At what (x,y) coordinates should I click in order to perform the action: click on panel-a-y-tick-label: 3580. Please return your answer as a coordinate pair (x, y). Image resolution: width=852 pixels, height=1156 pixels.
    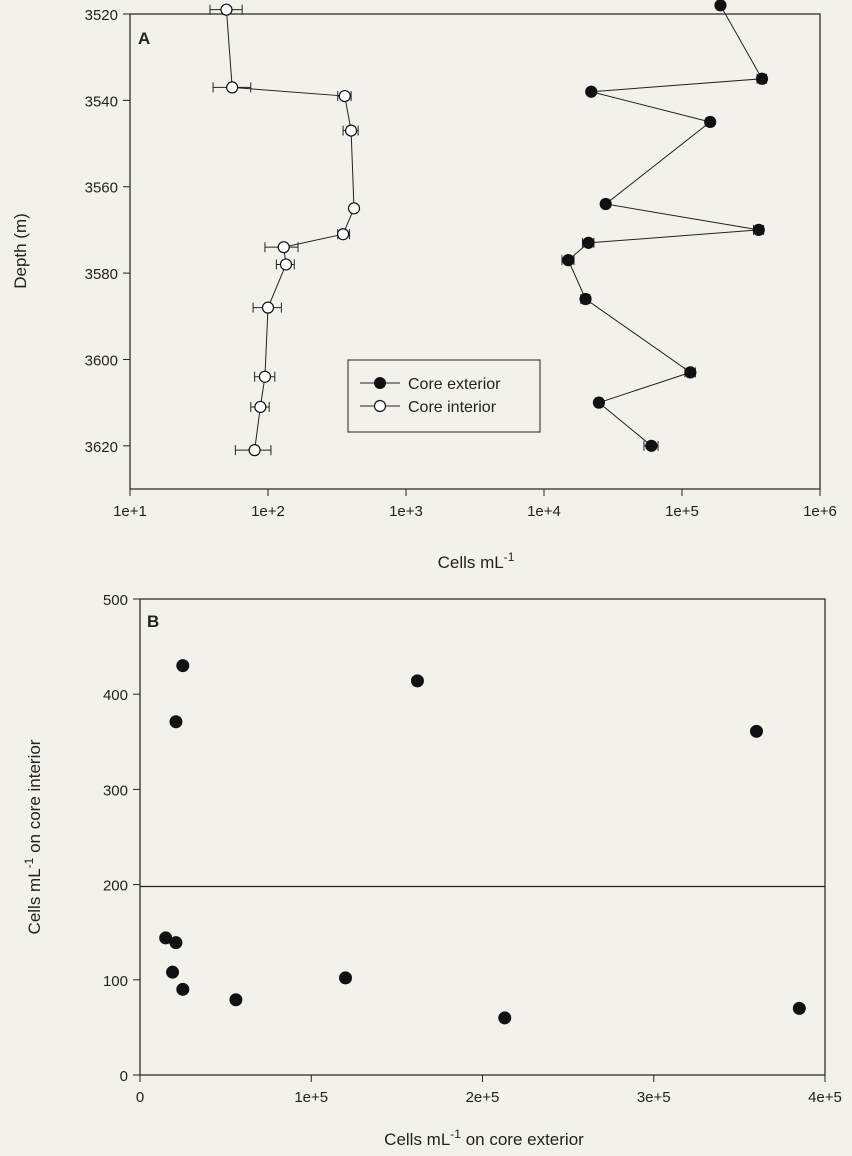
    Looking at the image, I should click on (101, 274).